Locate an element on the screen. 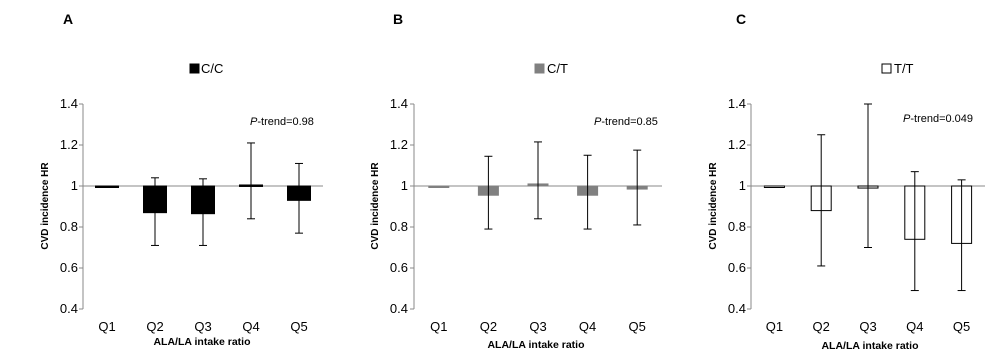 The width and height of the screenshot is (985, 353). panel-letter: C is located at coordinates (741, 19).